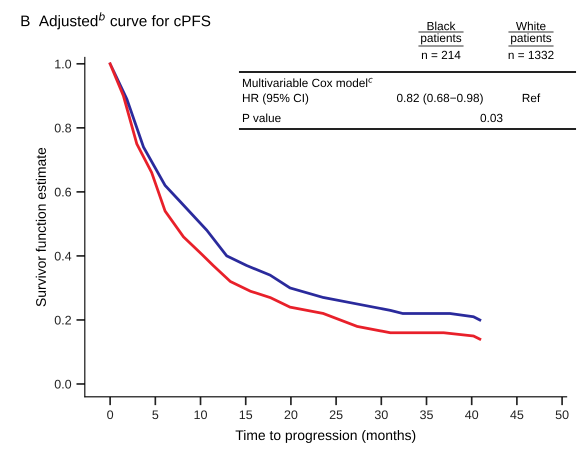 Image resolution: width=577 pixels, height=463 pixels. I want to click on x-tick-label: 15, so click(246, 415).